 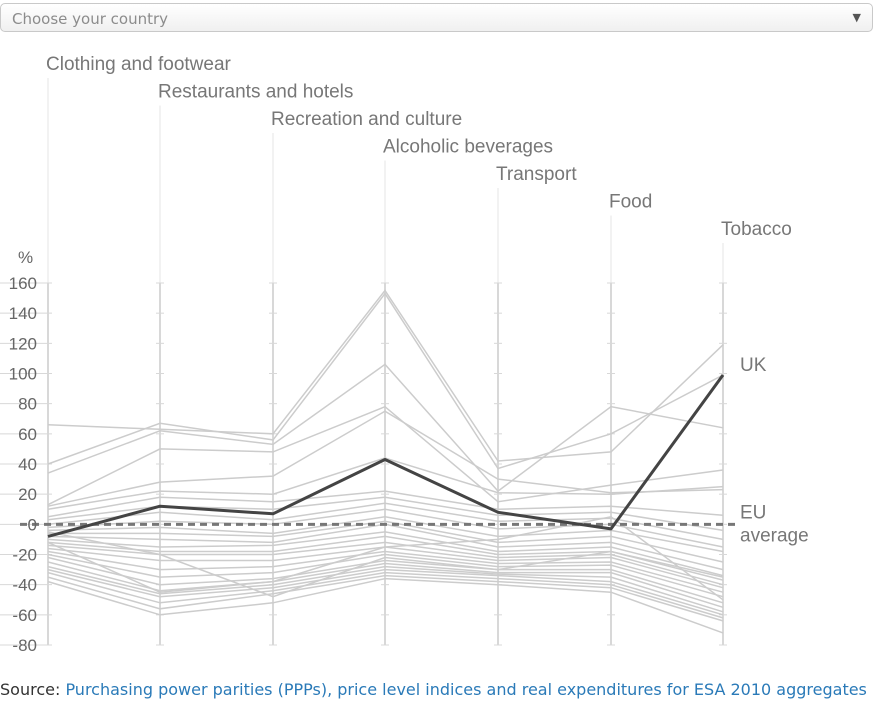 What do you see at coordinates (23, 283) in the screenshot?
I see `y-tick-label: 160` at bounding box center [23, 283].